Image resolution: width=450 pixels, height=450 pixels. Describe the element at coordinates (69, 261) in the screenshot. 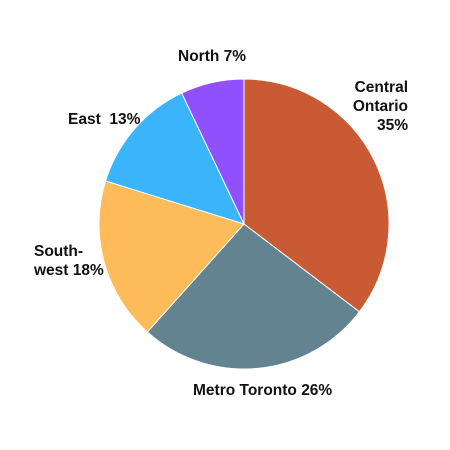

I see `label-south-west: South- west 18%` at that location.